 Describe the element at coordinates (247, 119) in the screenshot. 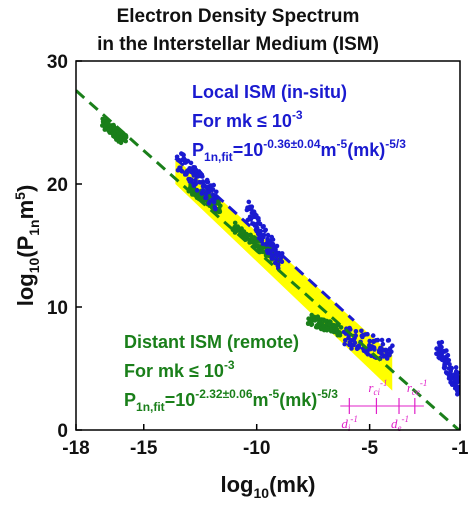

I see `local-annotation-condition: For mk ≤ 10-3` at that location.